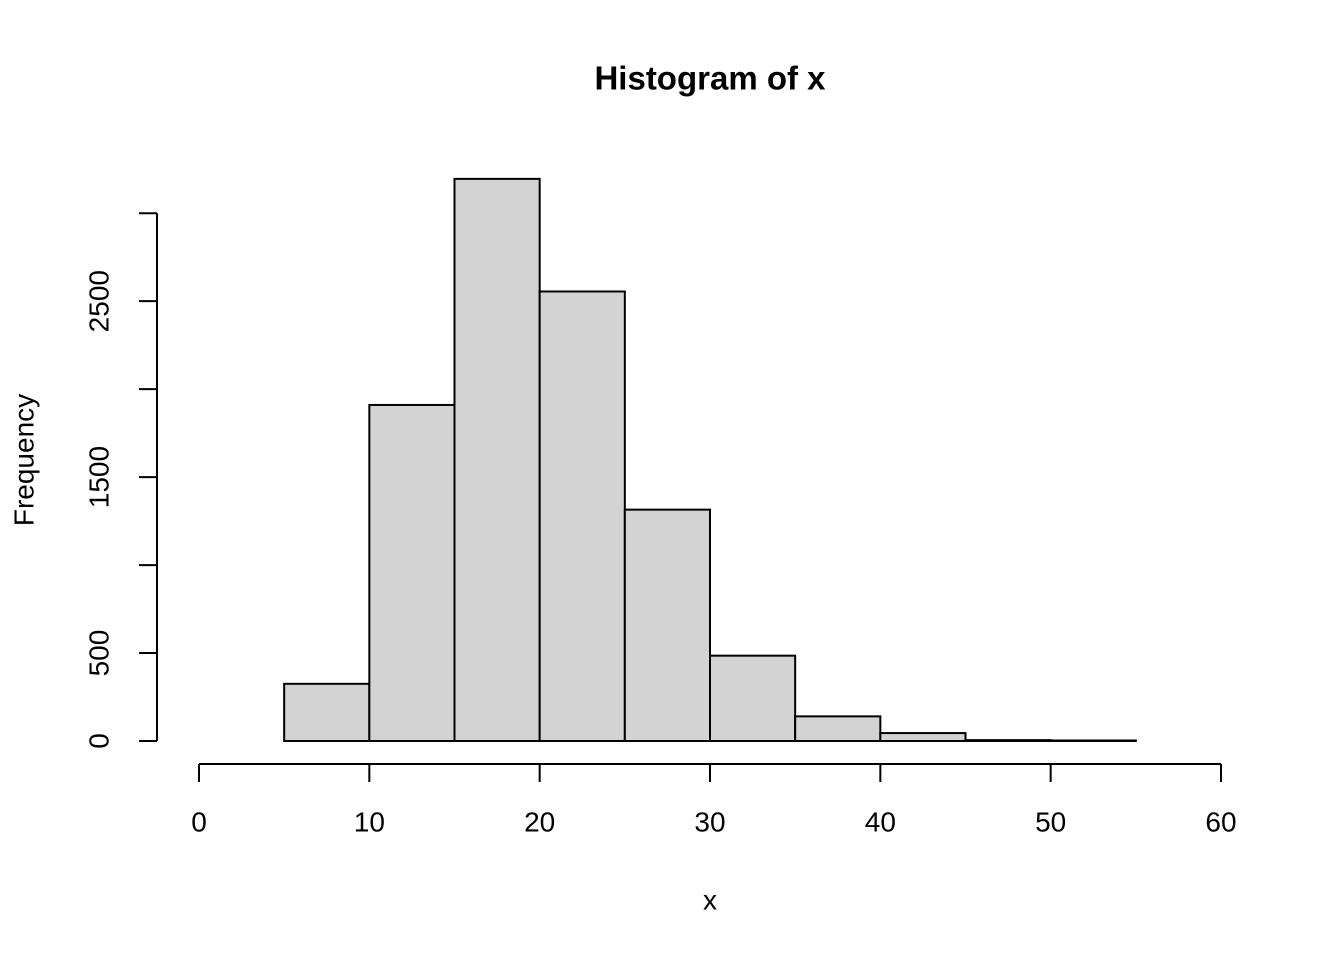  What do you see at coordinates (1050, 821) in the screenshot?
I see `x-tick-label: 50` at bounding box center [1050, 821].